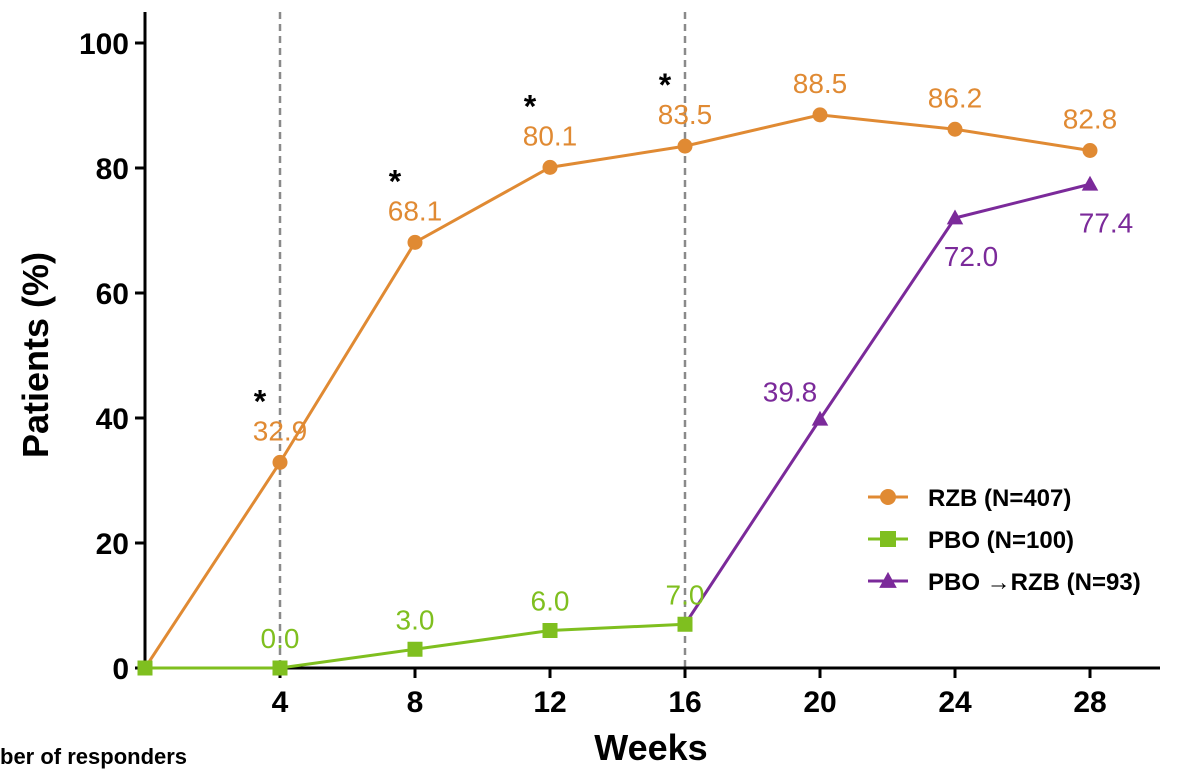  I want to click on data-point-s0-w28, so click(1090, 150).